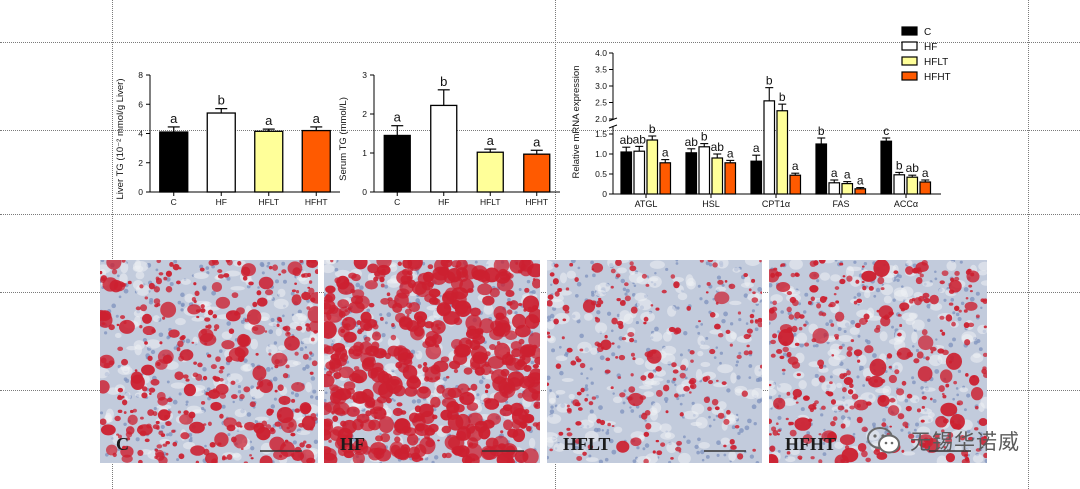  Describe the element at coordinates (886, 131) in the screenshot. I see `significance-letter: c` at that location.